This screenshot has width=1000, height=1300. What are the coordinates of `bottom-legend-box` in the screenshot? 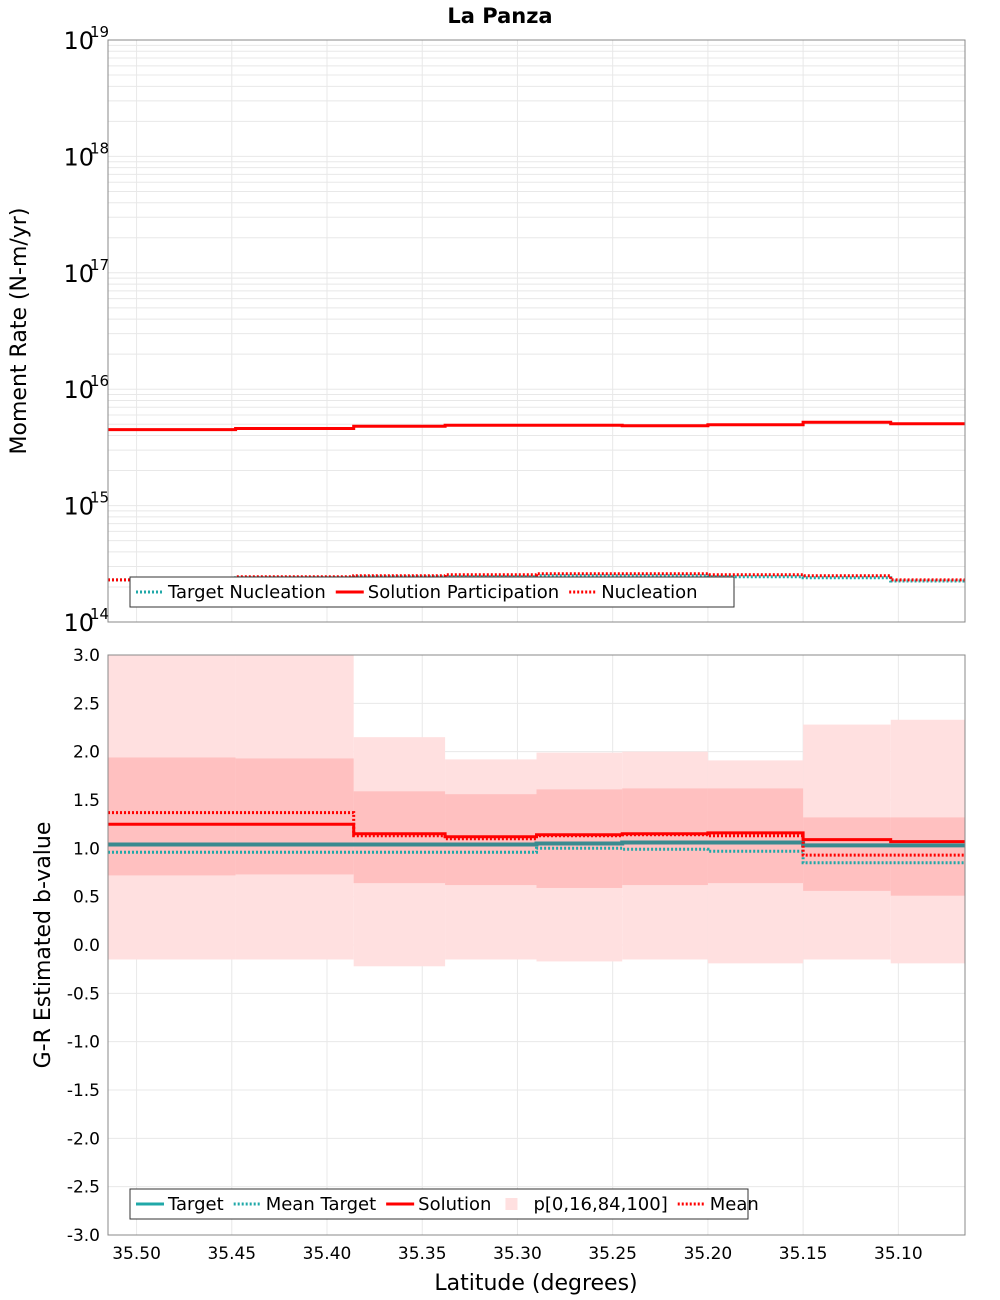 It's located at (439, 1204).